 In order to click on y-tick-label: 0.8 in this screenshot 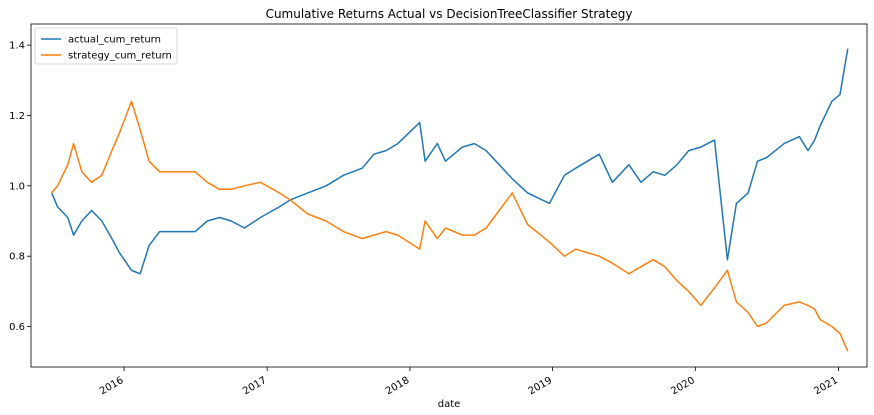, I will do `click(17, 257)`.